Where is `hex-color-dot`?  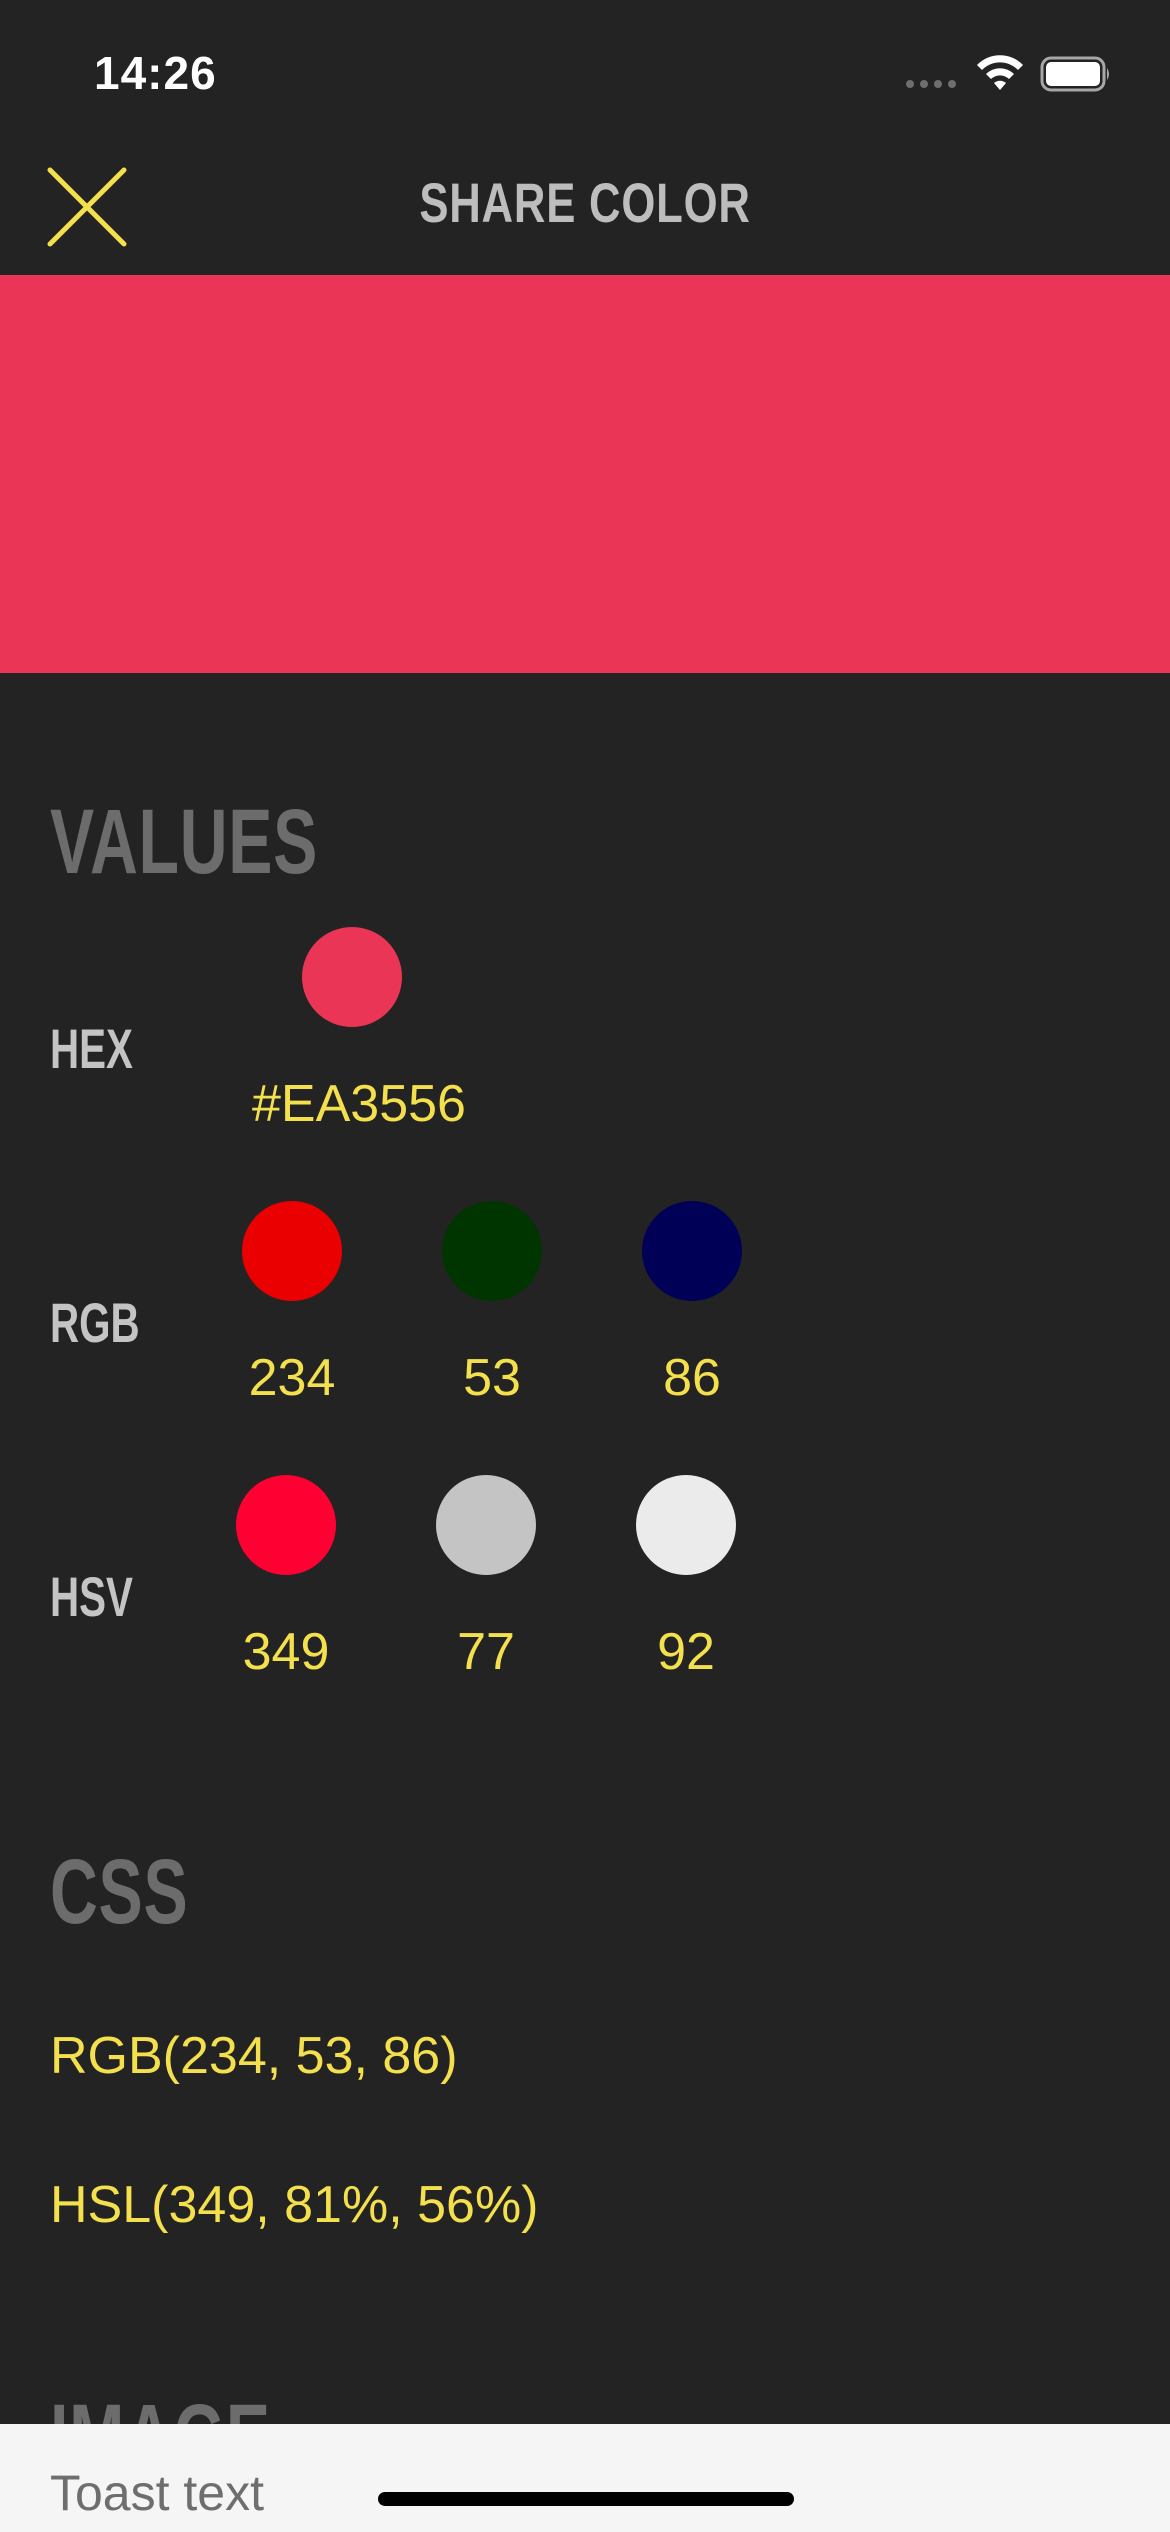
hex-color-dot is located at coordinates (352, 977).